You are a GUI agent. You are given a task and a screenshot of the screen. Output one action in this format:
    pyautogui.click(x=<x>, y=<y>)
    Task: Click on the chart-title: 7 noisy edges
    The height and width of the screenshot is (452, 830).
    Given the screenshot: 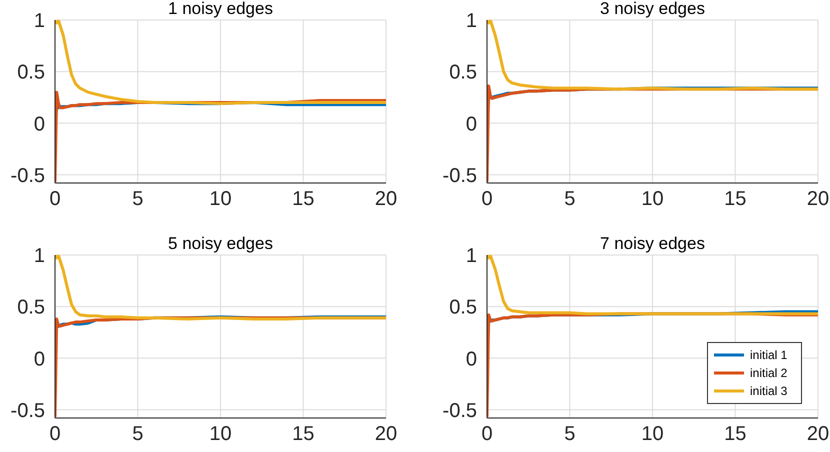 What is the action you would take?
    pyautogui.click(x=652, y=243)
    